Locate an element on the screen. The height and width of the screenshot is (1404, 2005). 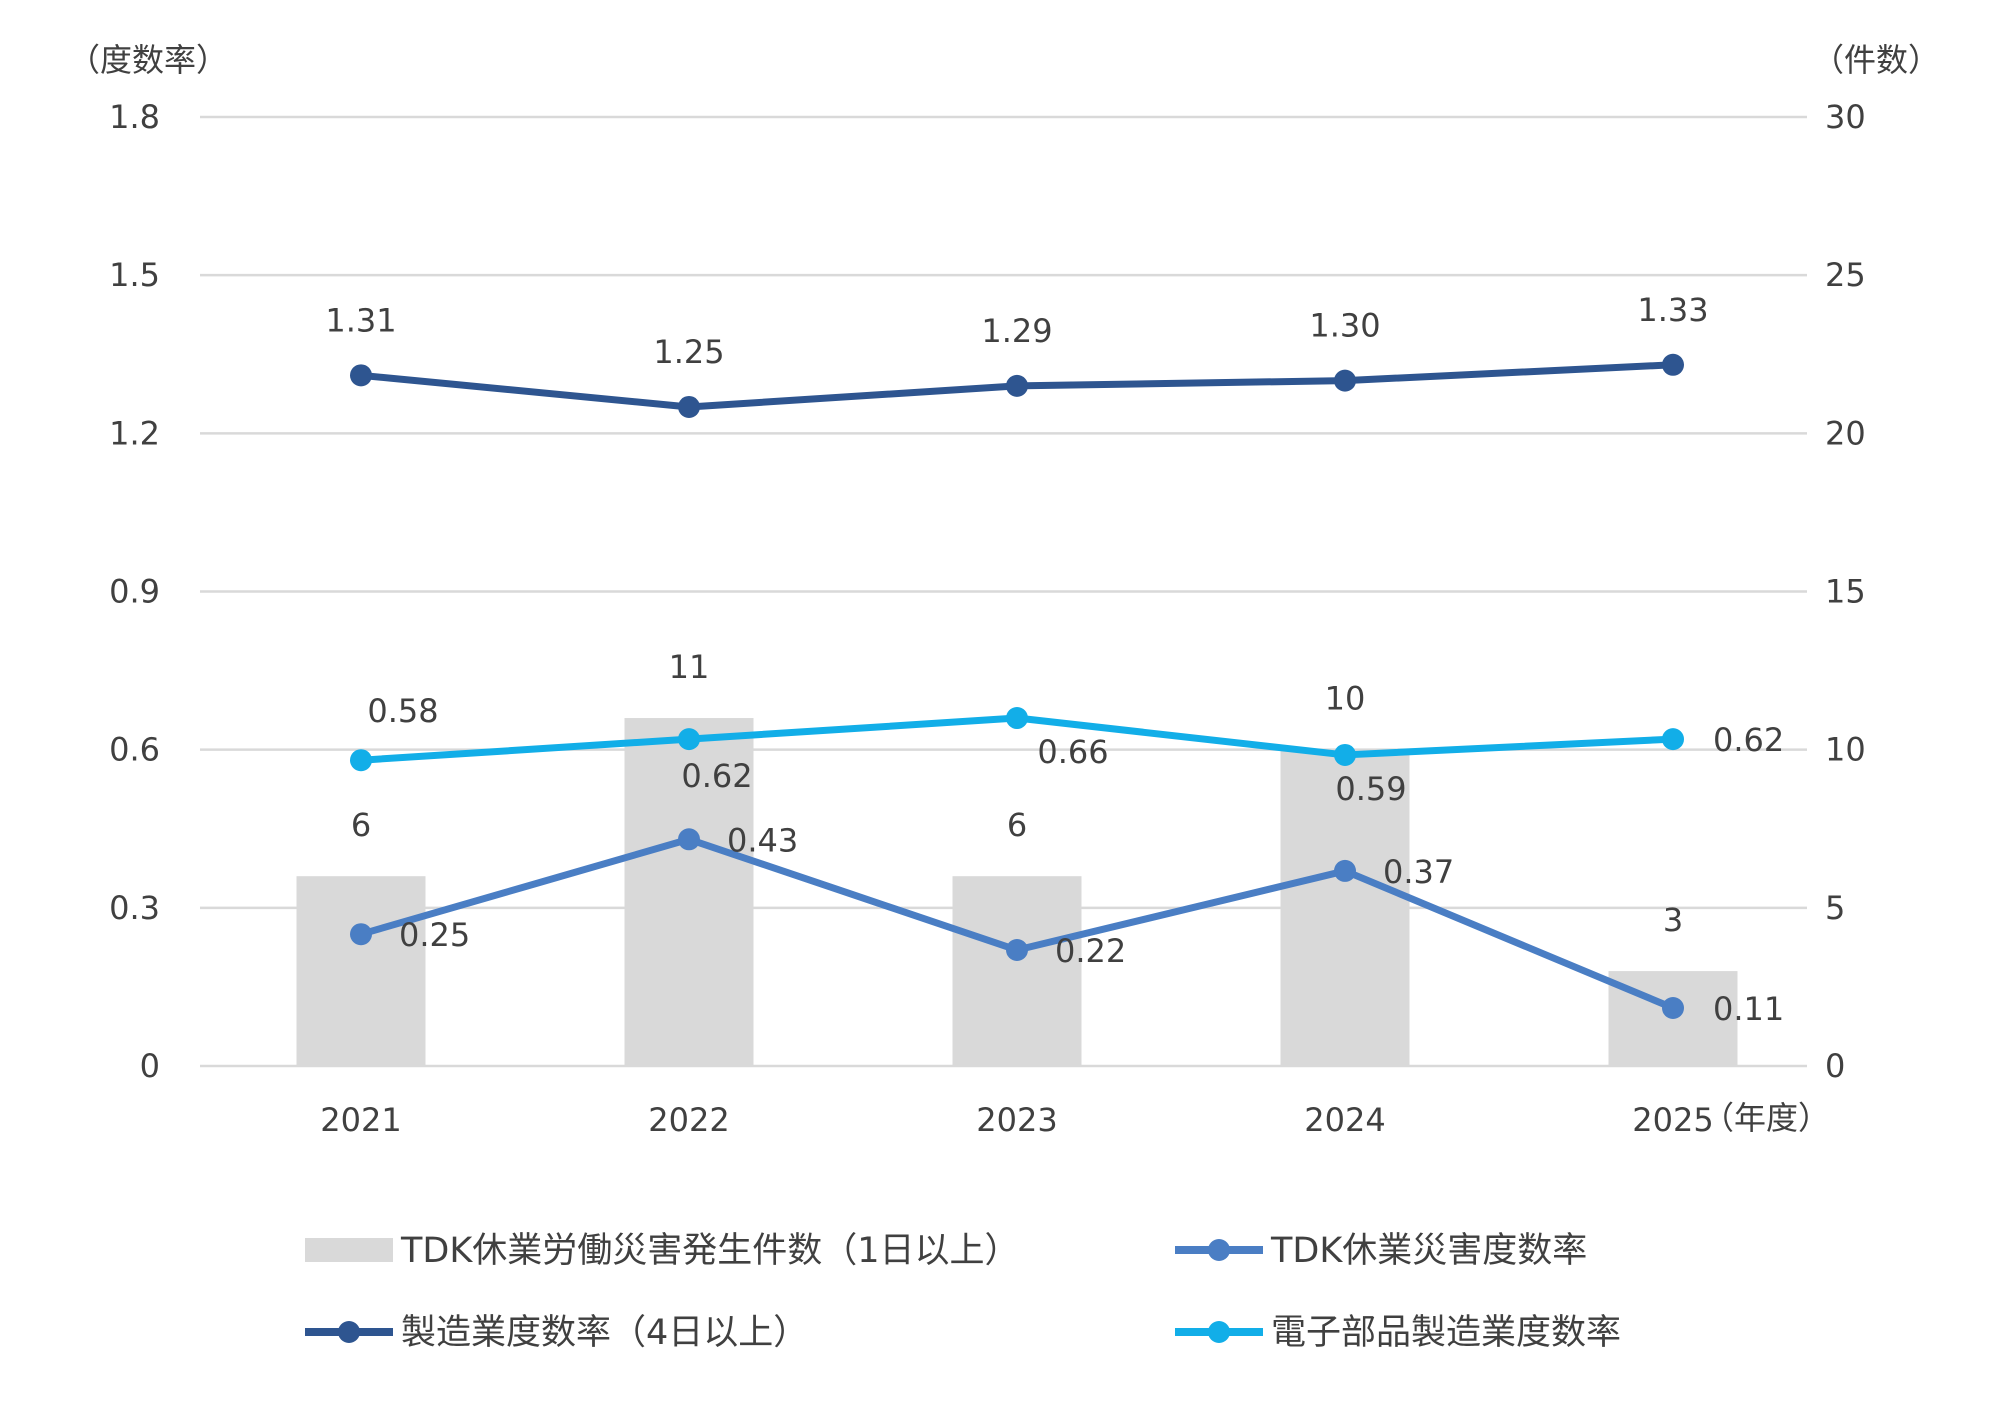
y-right-tick-label: 5 is located at coordinates (1835, 908).